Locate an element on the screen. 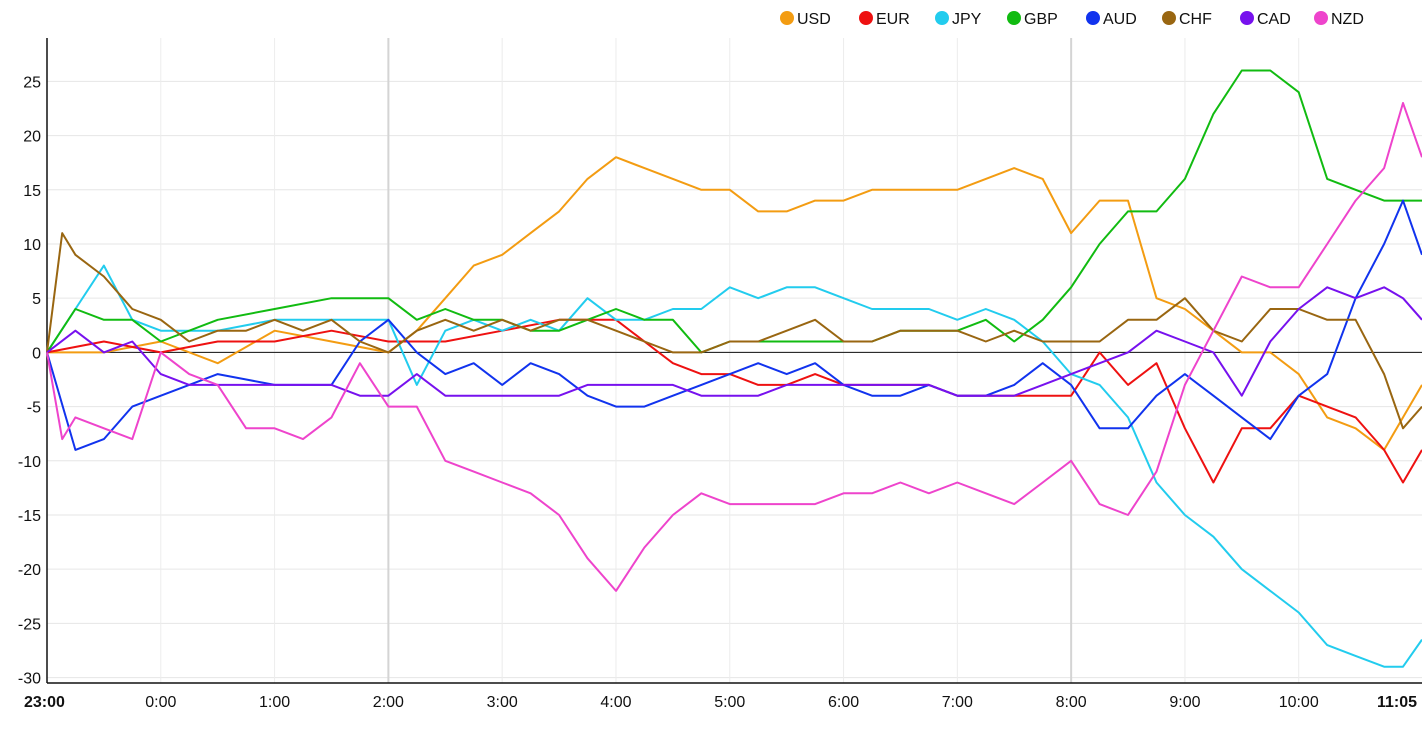  y-tick-label: 15 is located at coordinates (32, 191).